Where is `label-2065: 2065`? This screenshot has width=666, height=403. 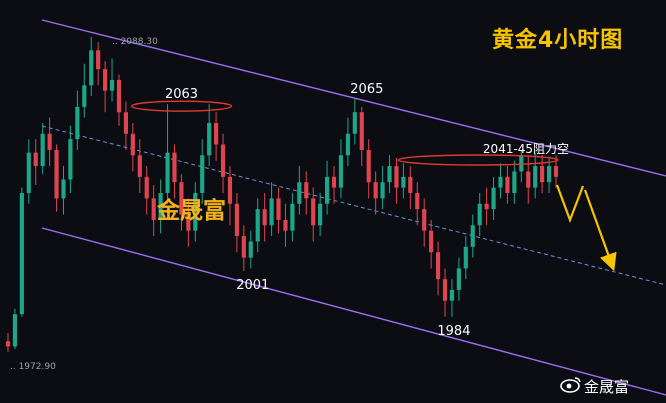 label-2065: 2065 is located at coordinates (366, 89).